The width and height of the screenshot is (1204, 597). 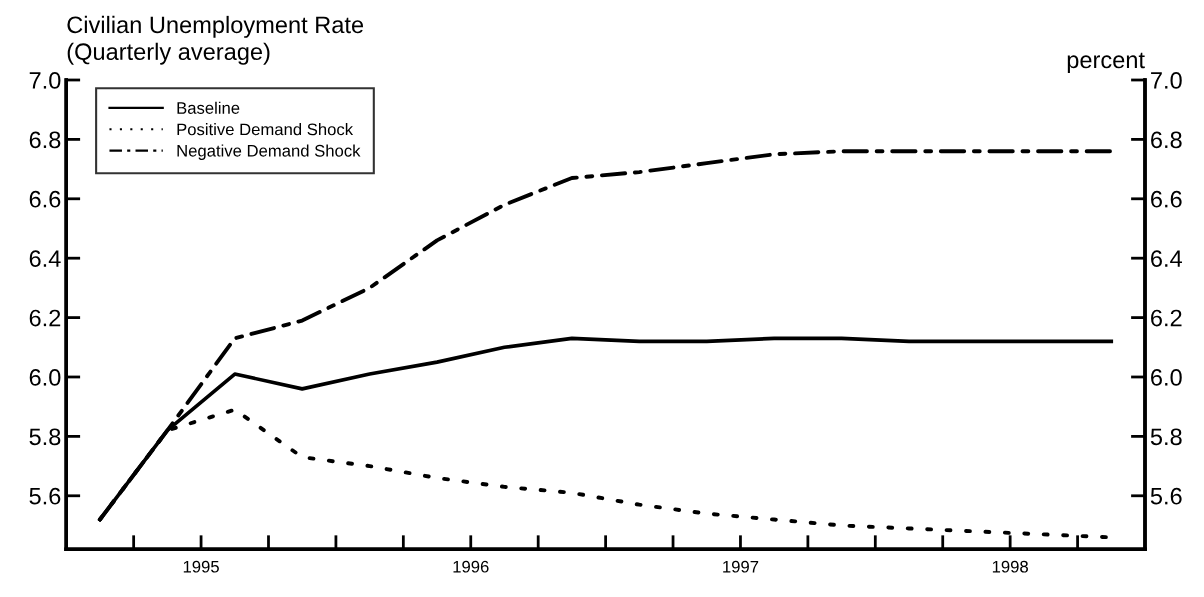 What do you see at coordinates (265, 129) in the screenshot?
I see `legend-label: Positive Demand Shock` at bounding box center [265, 129].